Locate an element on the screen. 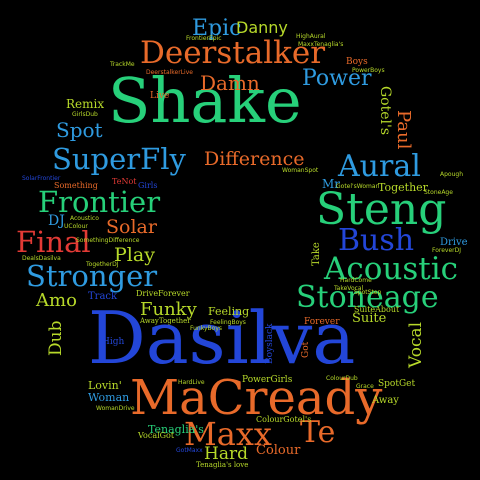 The image size is (480, 480). word-danny: Danny is located at coordinates (262, 27).